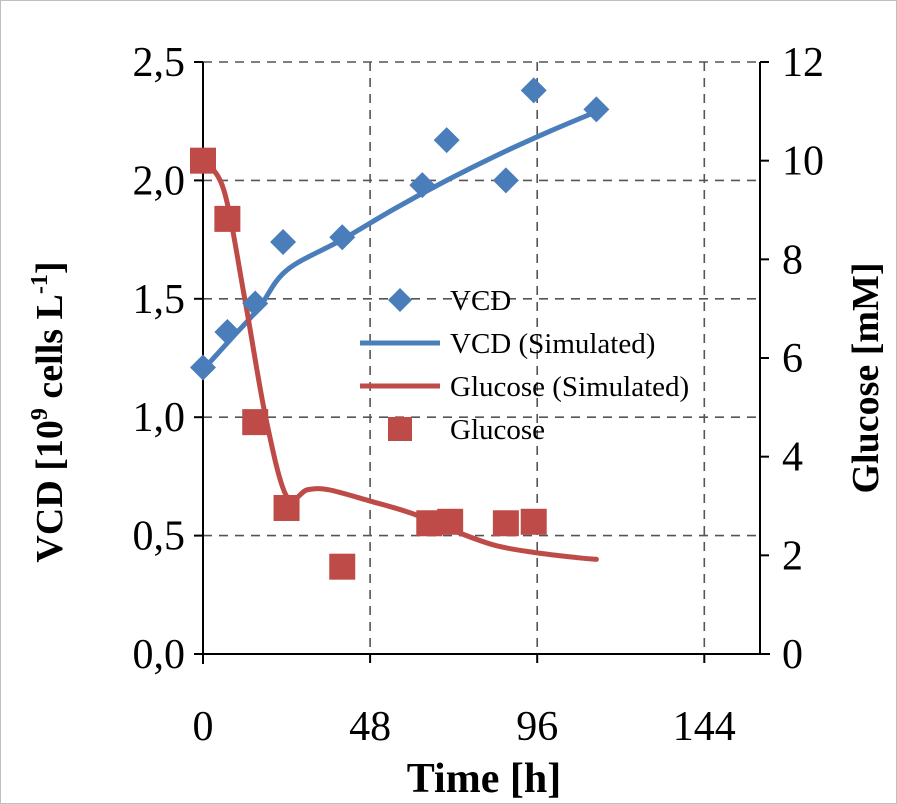  I want to click on x-tick-label: 48, so click(370, 727).